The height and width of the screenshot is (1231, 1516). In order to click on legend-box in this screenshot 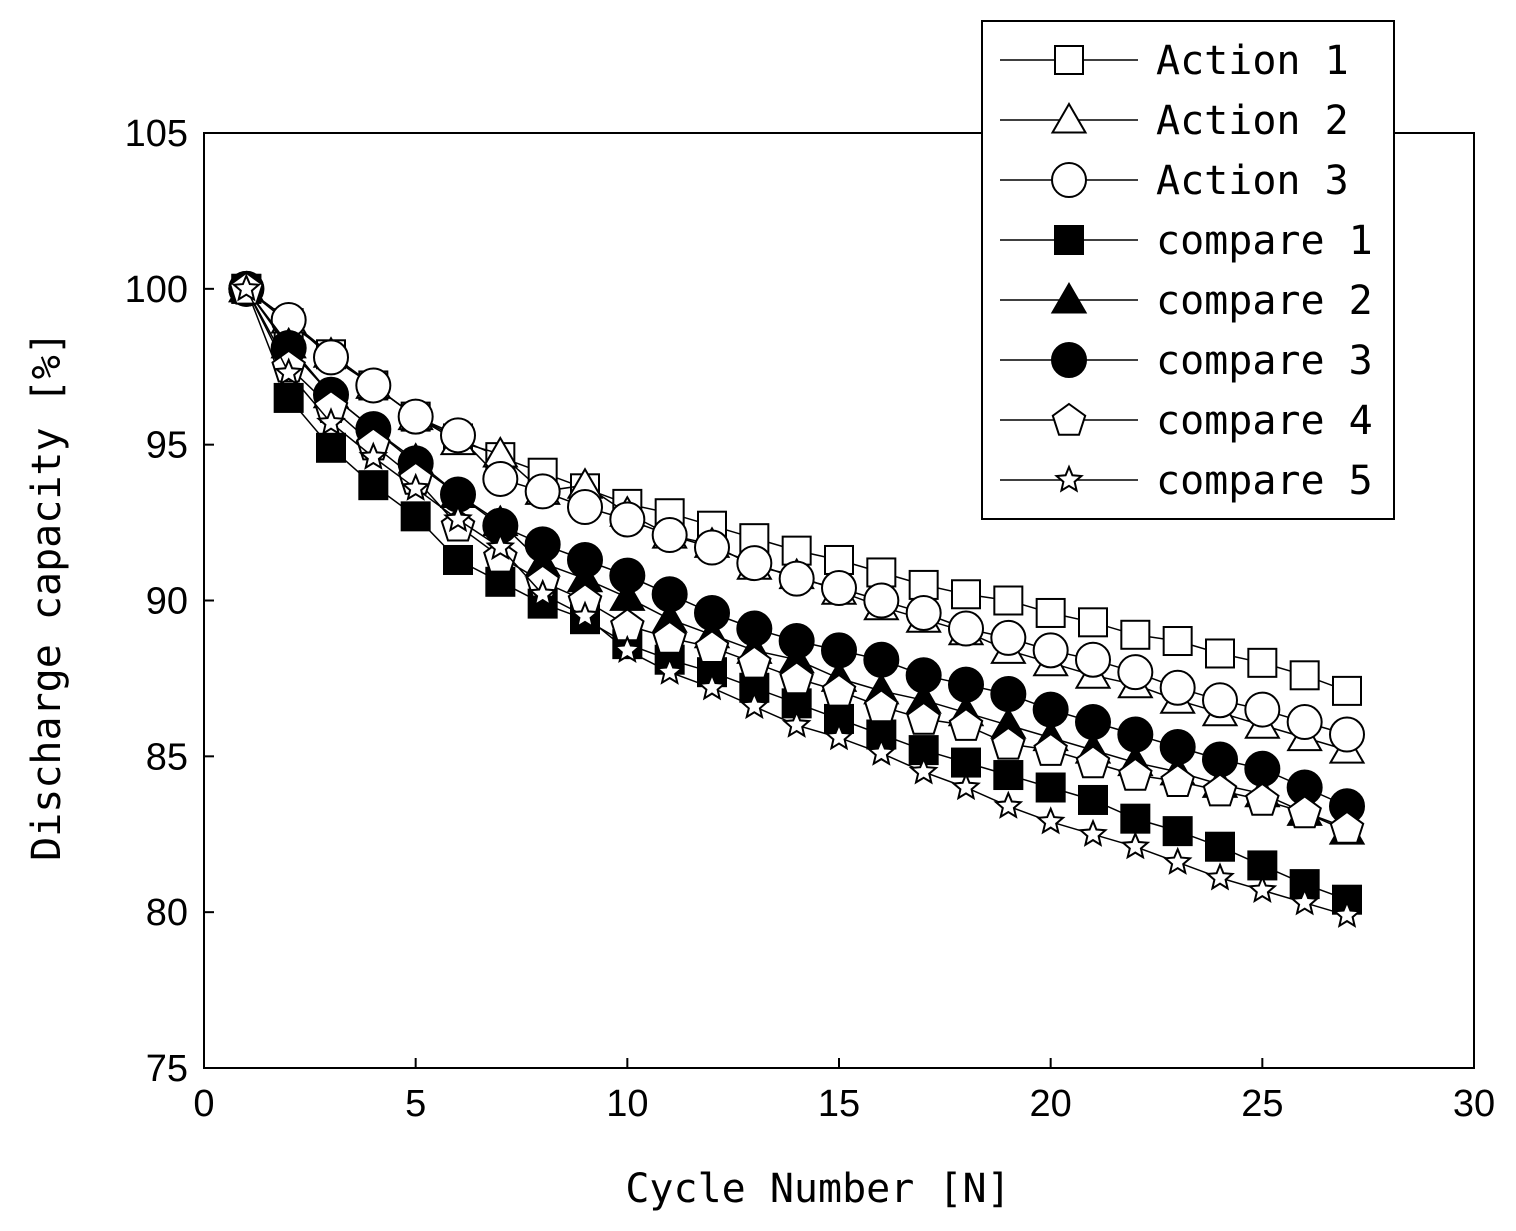, I will do `click(1188, 270)`.